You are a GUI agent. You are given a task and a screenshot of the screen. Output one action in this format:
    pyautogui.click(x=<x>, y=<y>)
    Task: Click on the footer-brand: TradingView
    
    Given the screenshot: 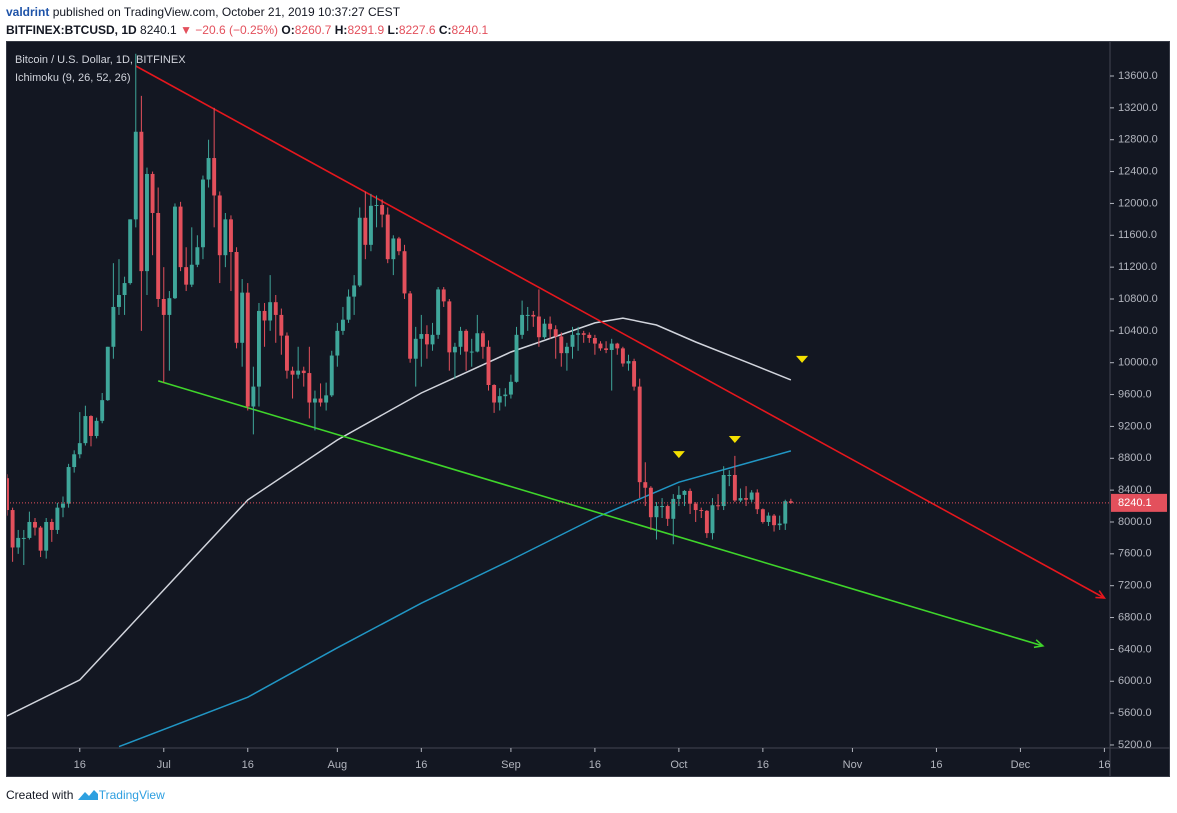 What is the action you would take?
    pyautogui.click(x=131, y=795)
    